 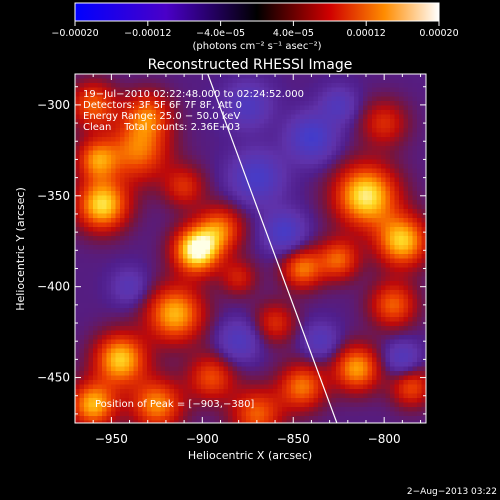 I want to click on y-tick-label: −450, so click(x=53, y=378).